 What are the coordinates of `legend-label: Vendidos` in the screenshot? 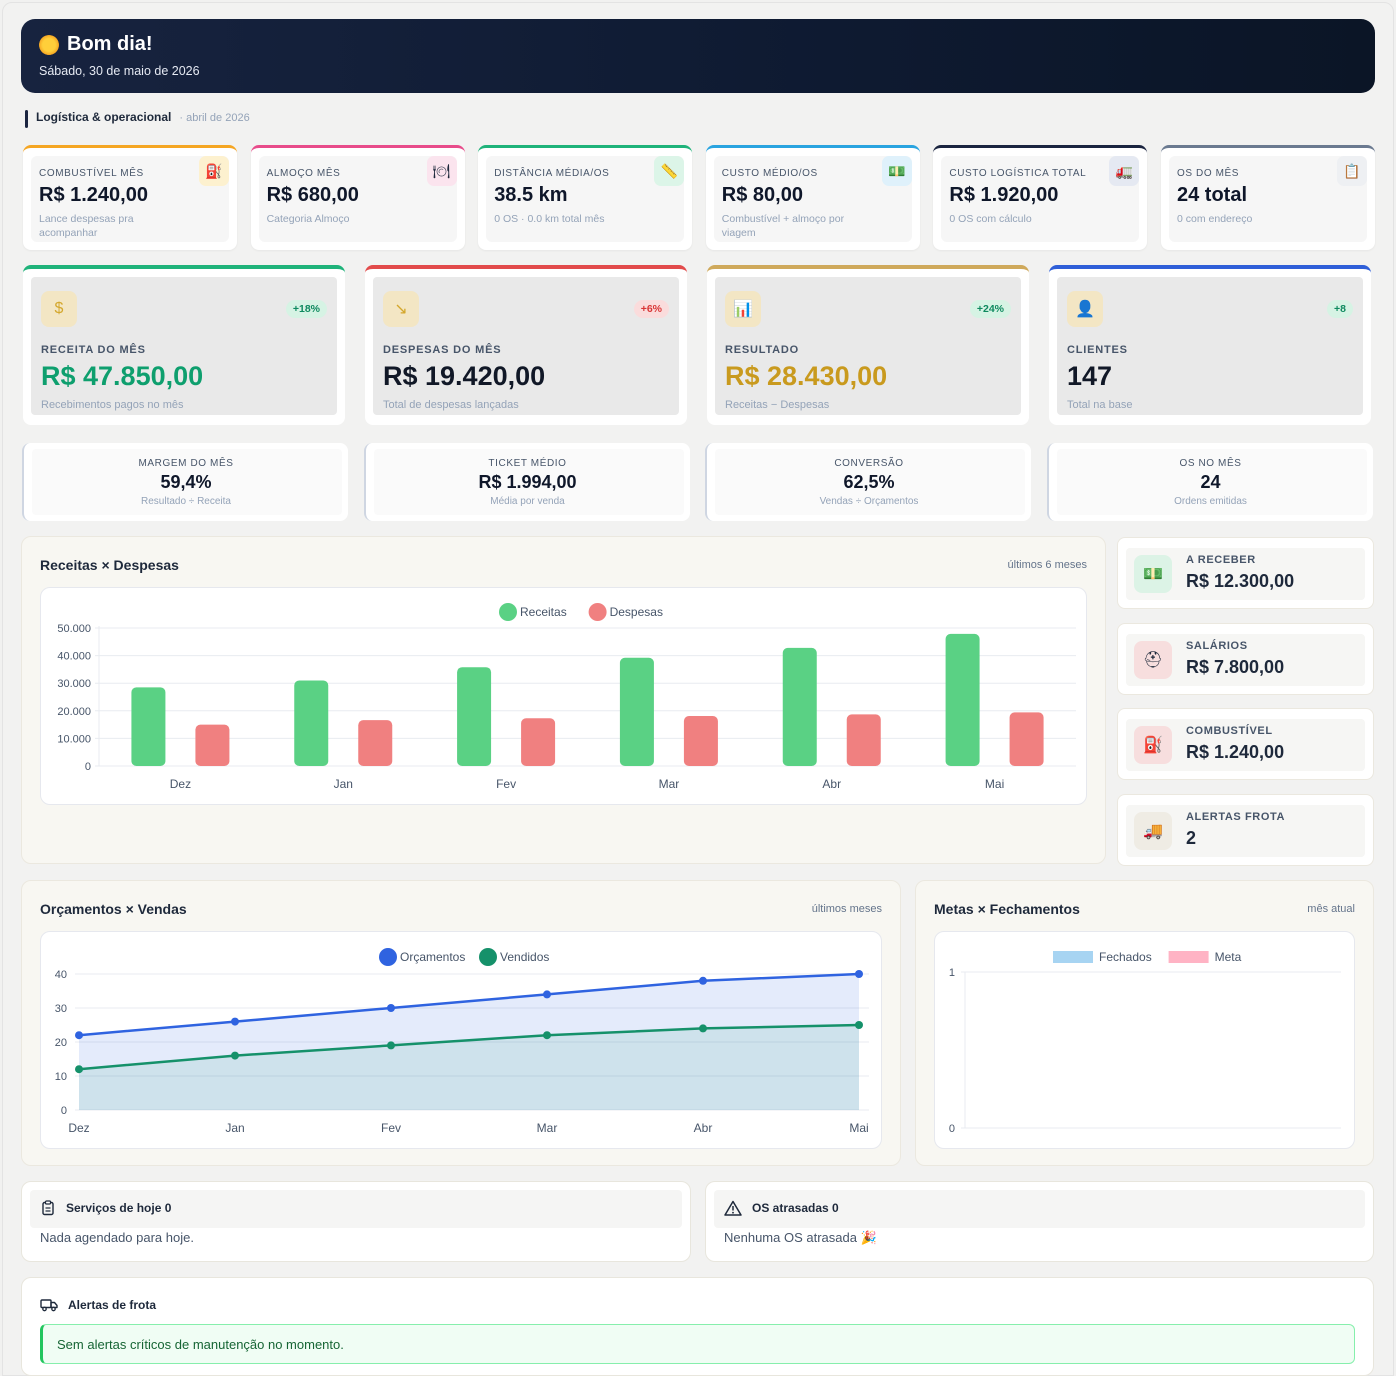 It's located at (524, 957).